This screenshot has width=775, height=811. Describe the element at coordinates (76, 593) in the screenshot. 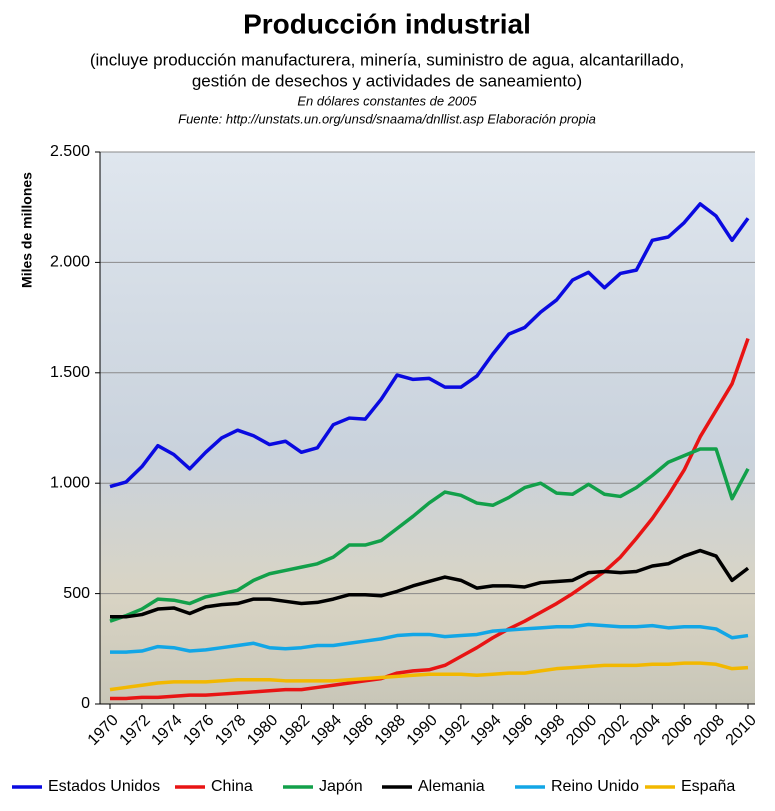

I see `y-tick-label: 500` at that location.